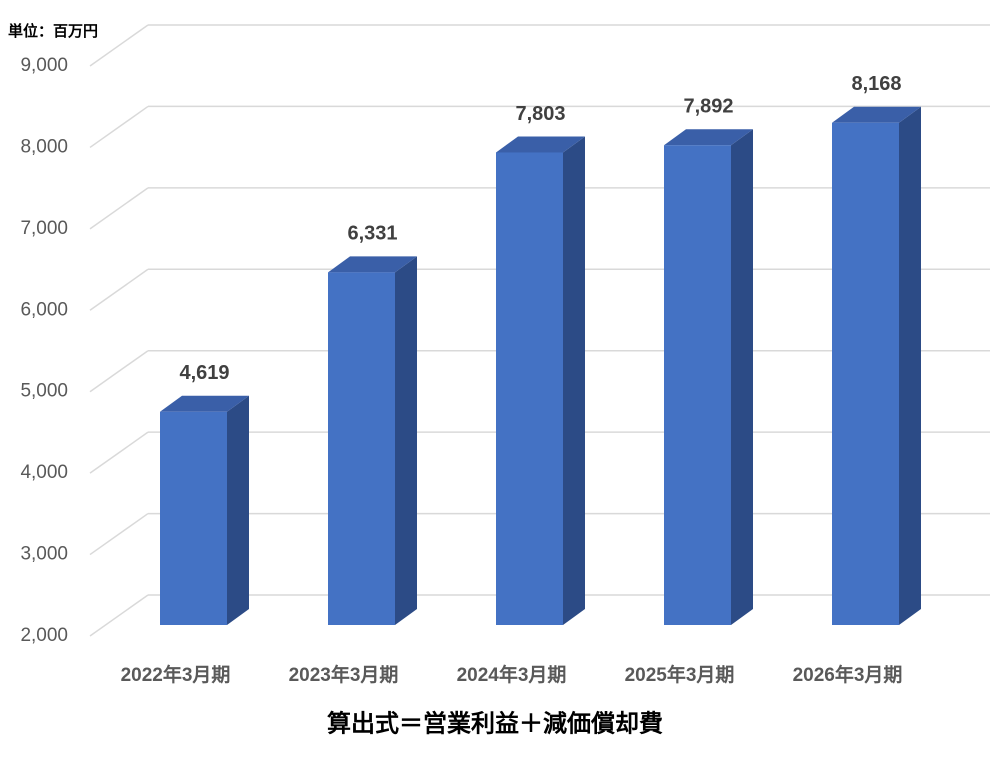  Describe the element at coordinates (680, 674) in the screenshot. I see `x-tick-label: 2025年3月期` at that location.